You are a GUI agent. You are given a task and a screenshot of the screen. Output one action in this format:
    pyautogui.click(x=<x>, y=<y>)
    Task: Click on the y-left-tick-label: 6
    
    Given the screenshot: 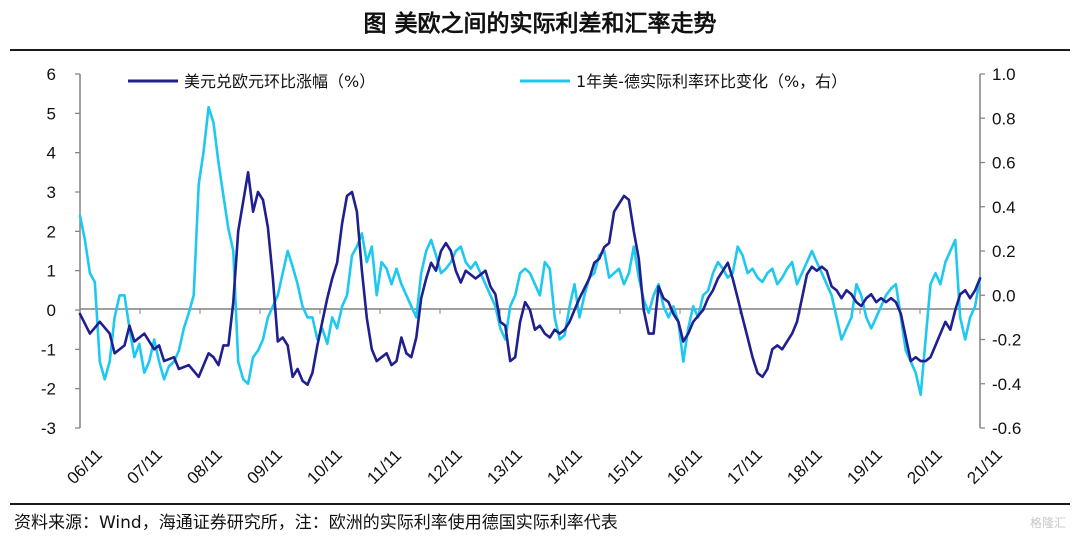 What is the action you would take?
    pyautogui.click(x=51, y=74)
    